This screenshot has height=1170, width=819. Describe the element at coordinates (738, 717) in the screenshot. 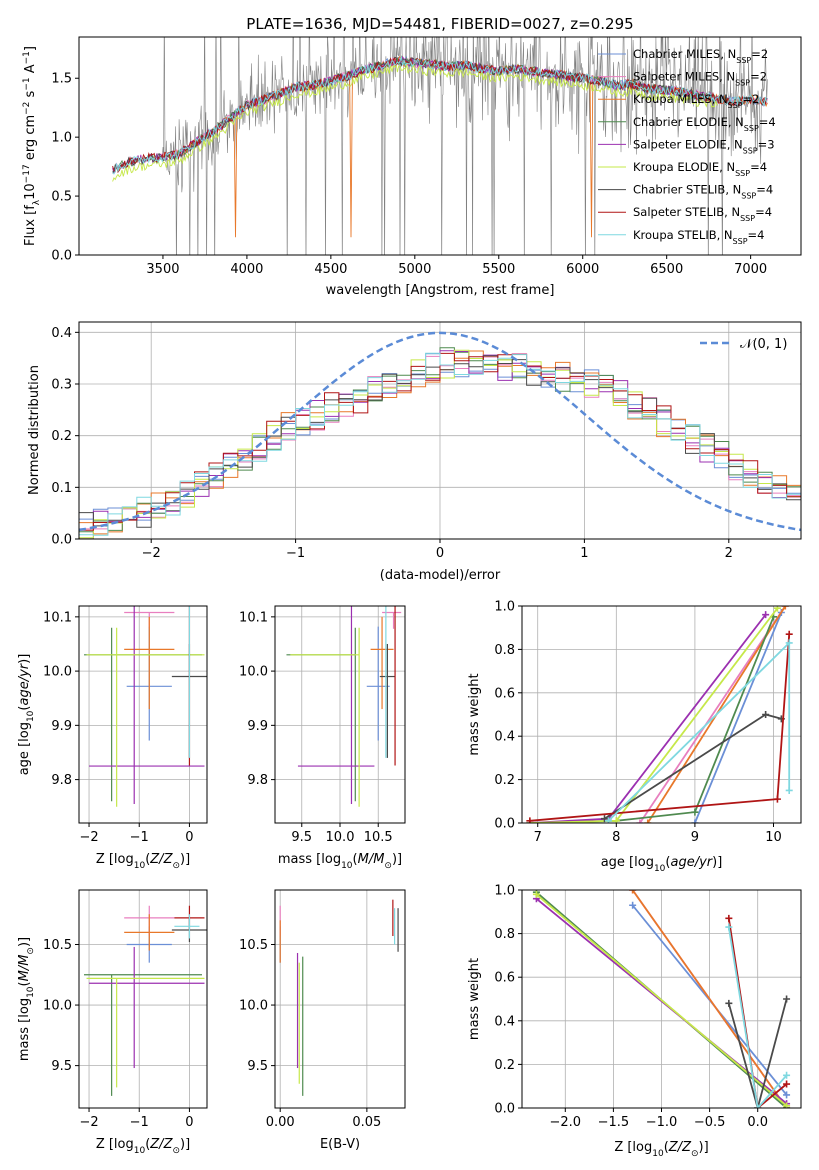

I see `chabrier-miles-weight-line` at that location.